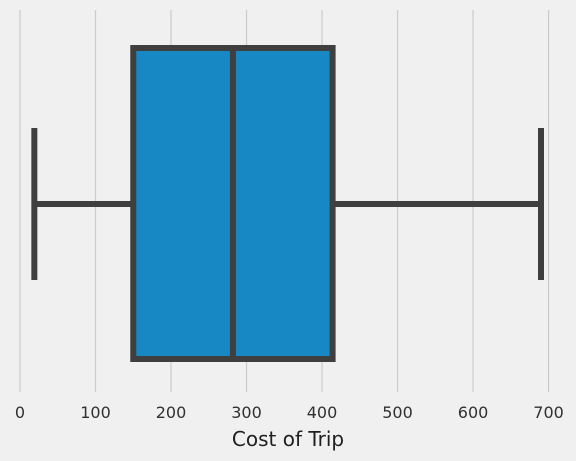 The width and height of the screenshot is (576, 461). What do you see at coordinates (473, 412) in the screenshot?
I see `x-tick-label-600: 600` at bounding box center [473, 412].